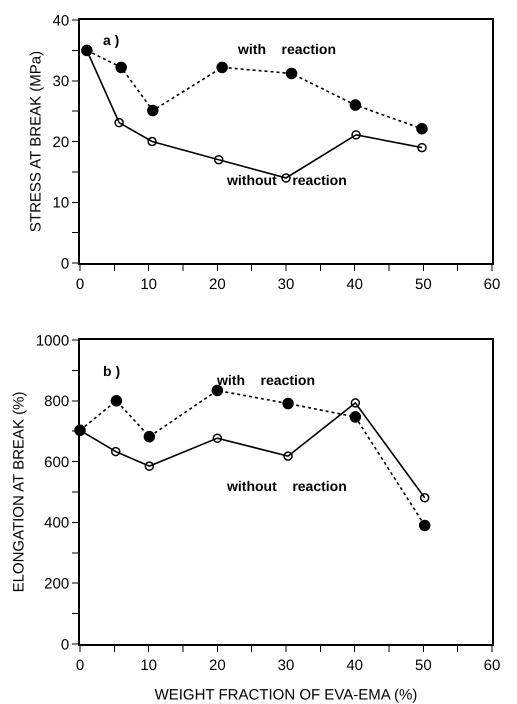 The image size is (517, 704). What do you see at coordinates (53, 341) in the screenshot?
I see `y-tick-label: 1000` at bounding box center [53, 341].